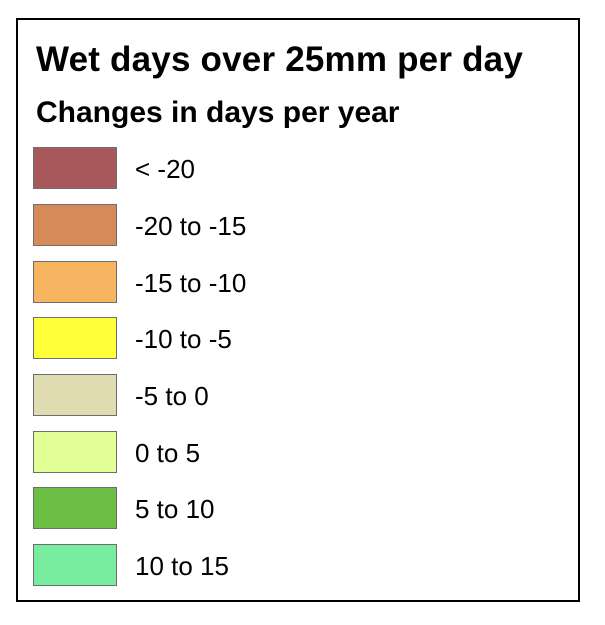 This screenshot has height=625, width=605. Describe the element at coordinates (233, 509) in the screenshot. I see `legend-item: 5 to 10` at that location.